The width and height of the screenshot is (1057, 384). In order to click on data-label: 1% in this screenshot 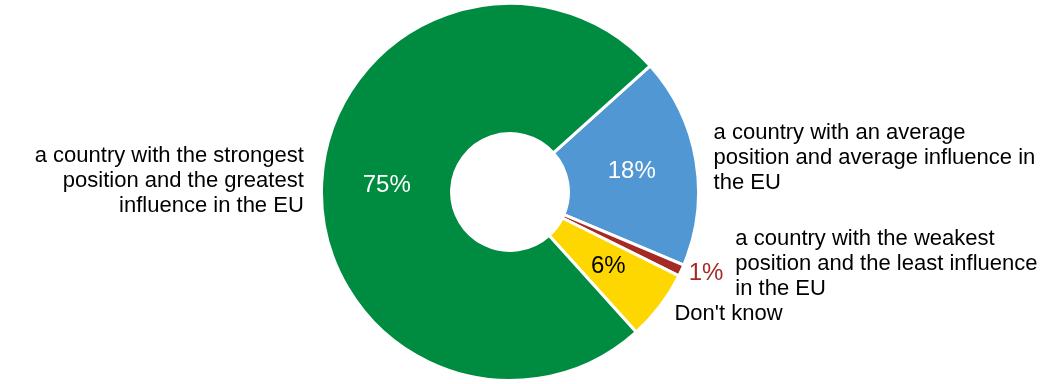, I will do `click(706, 272)`.